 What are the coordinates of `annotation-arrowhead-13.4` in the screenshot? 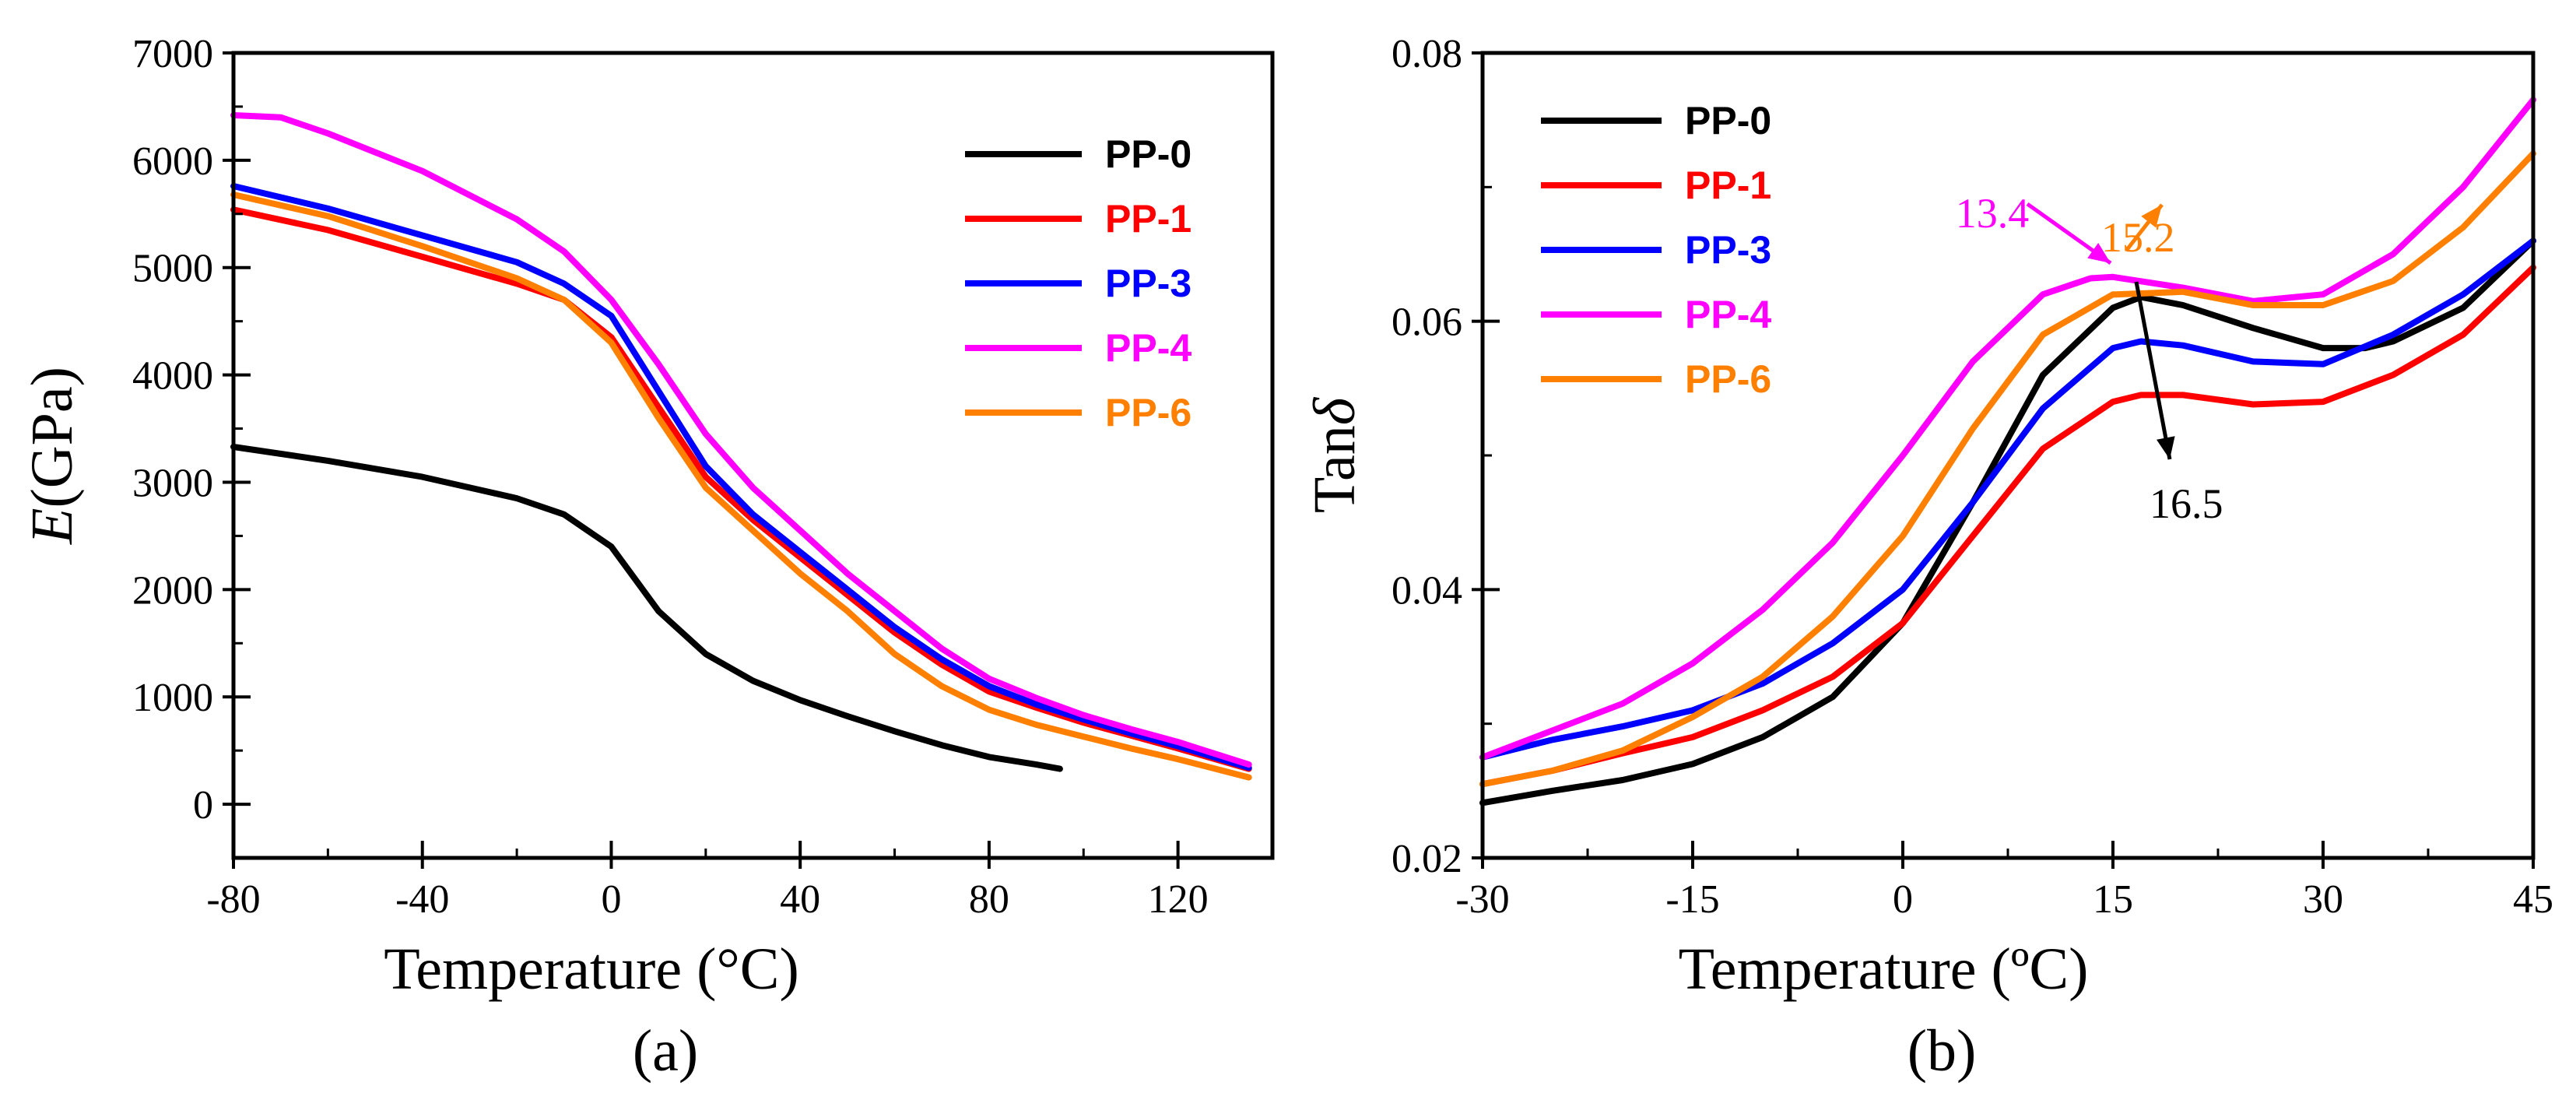 It's located at (2099, 253).